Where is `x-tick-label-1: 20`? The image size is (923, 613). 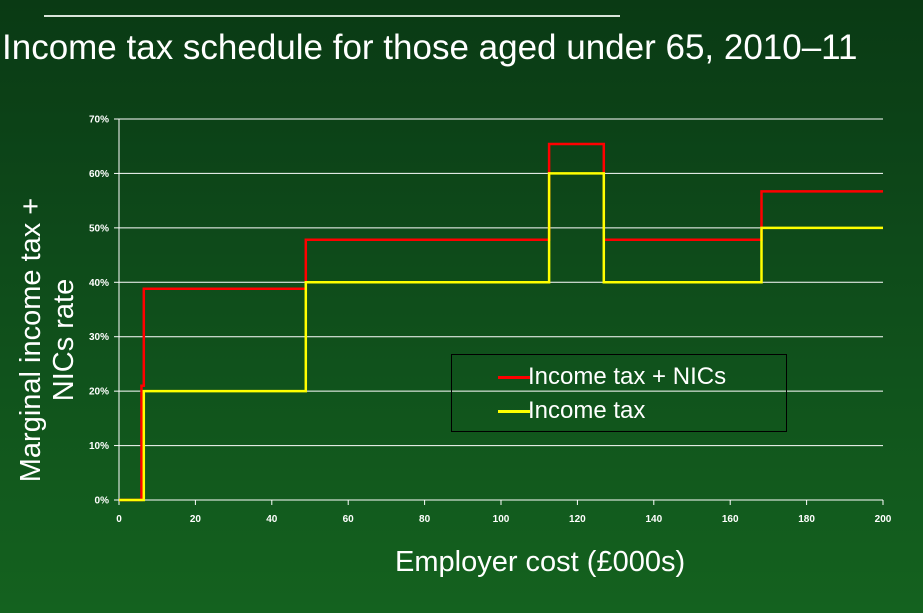 x-tick-label-1: 20 is located at coordinates (196, 519).